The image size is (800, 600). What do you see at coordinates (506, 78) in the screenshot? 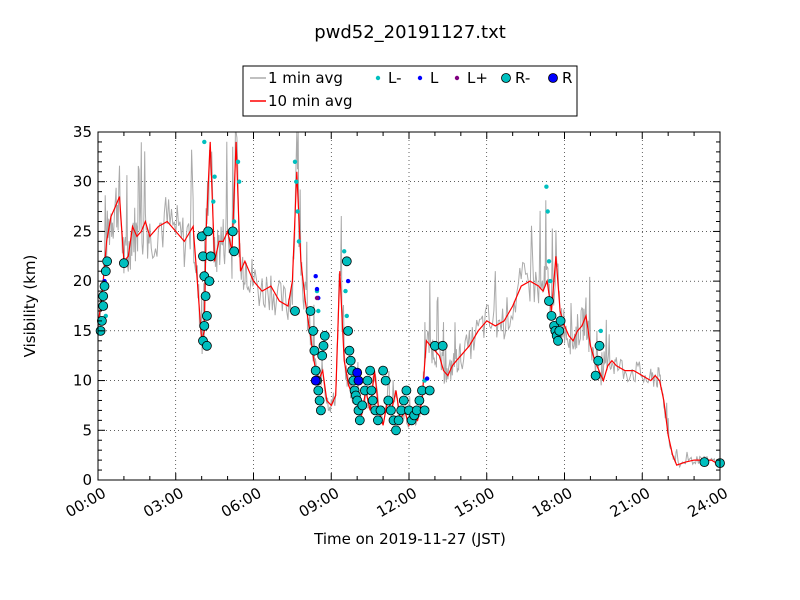
I see `legend-r--swatch` at bounding box center [506, 78].